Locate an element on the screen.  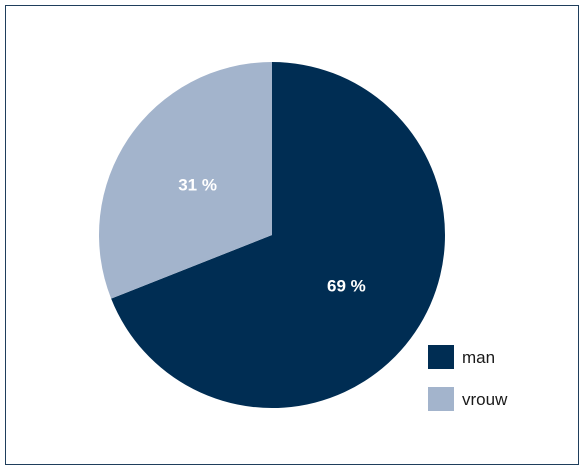
pie-slice-vrouw is located at coordinates (185, 180).